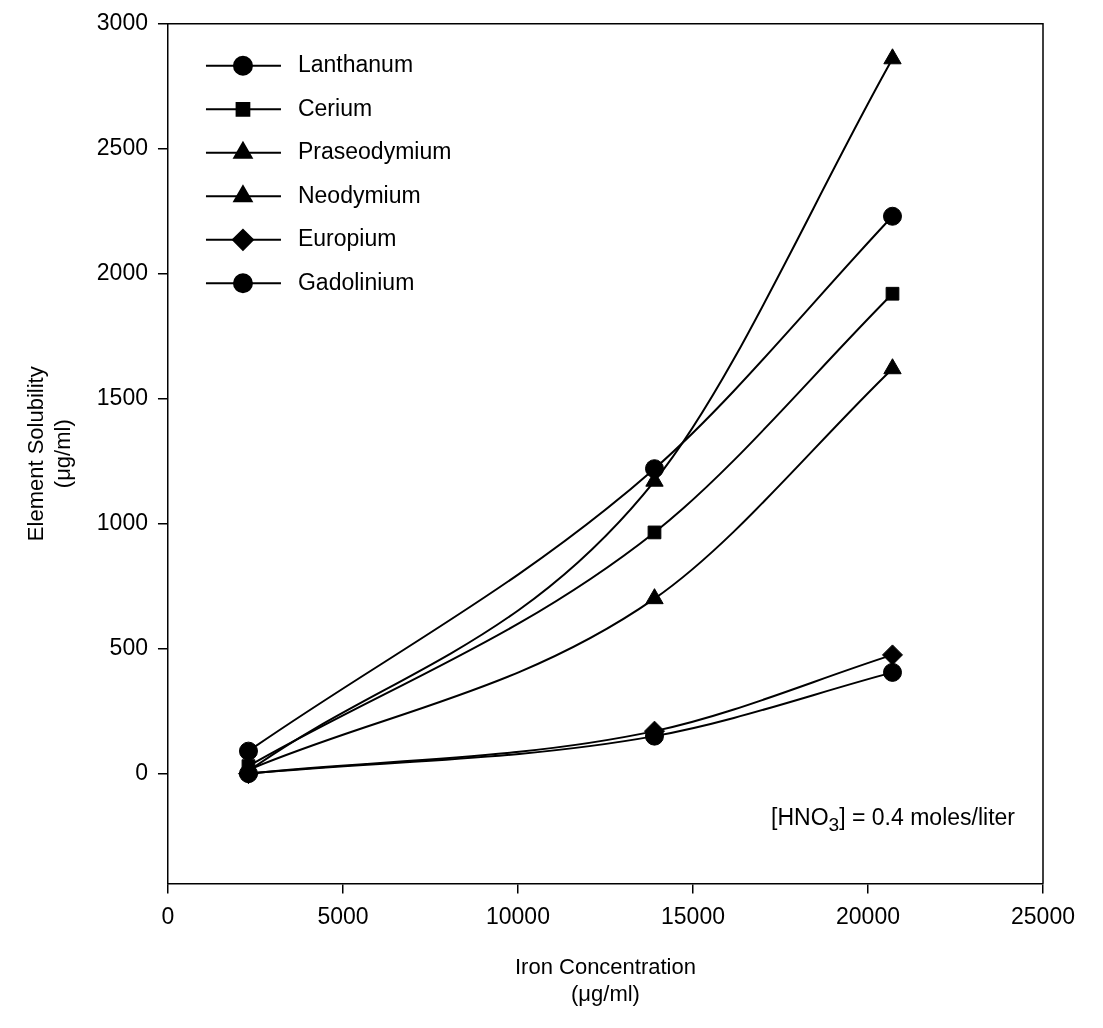 Image resolution: width=1103 pixels, height=1028 pixels. Describe the element at coordinates (122, 397) in the screenshot. I see `y-tick-label: 1500` at that location.